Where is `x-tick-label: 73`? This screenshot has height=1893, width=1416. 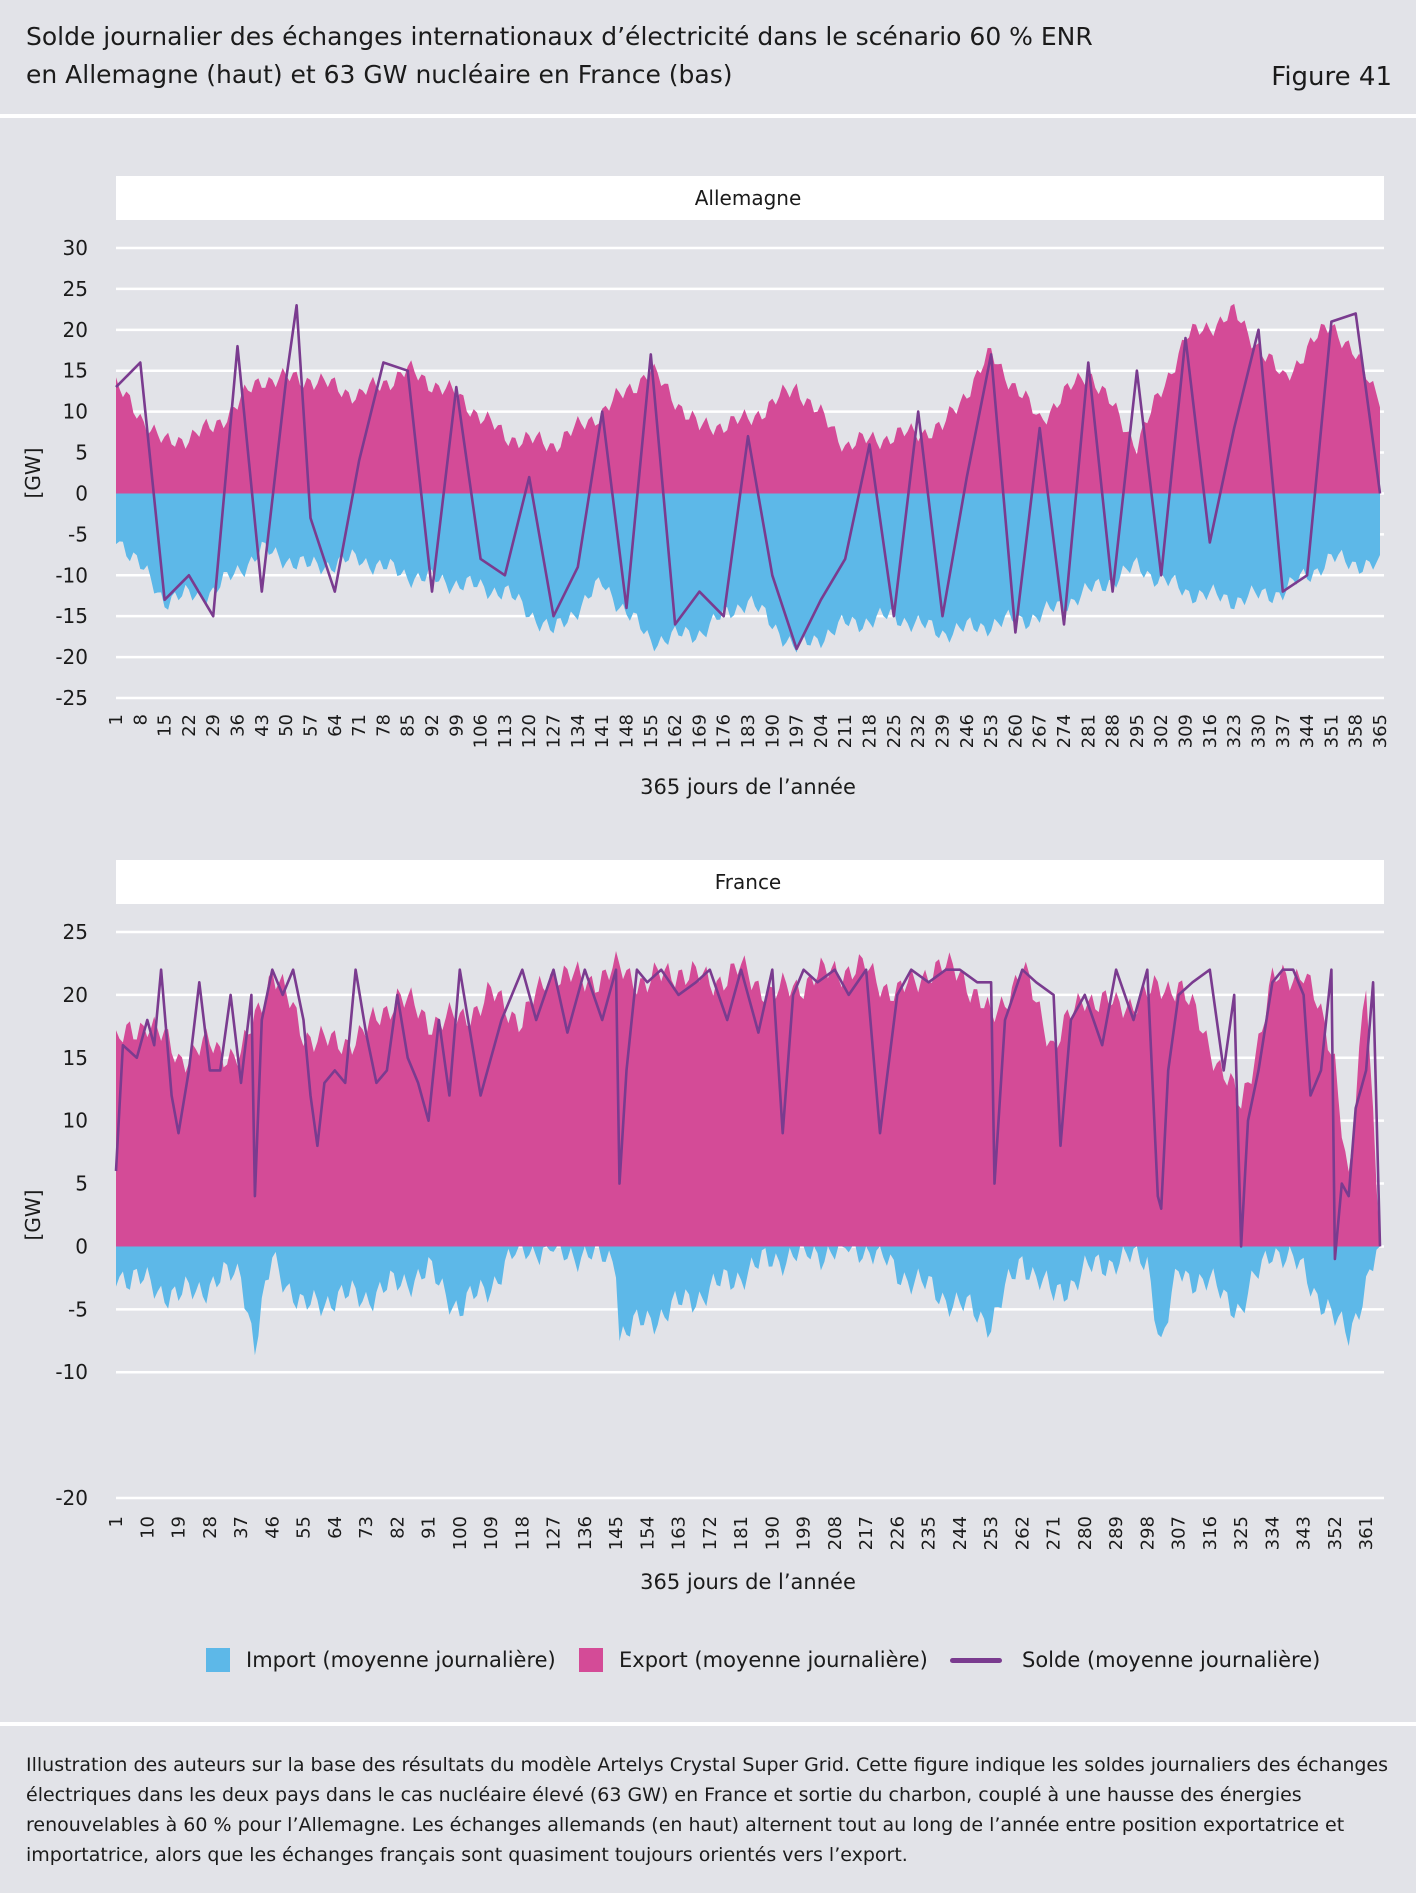
x-tick-label: 73 is located at coordinates (366, 1527).